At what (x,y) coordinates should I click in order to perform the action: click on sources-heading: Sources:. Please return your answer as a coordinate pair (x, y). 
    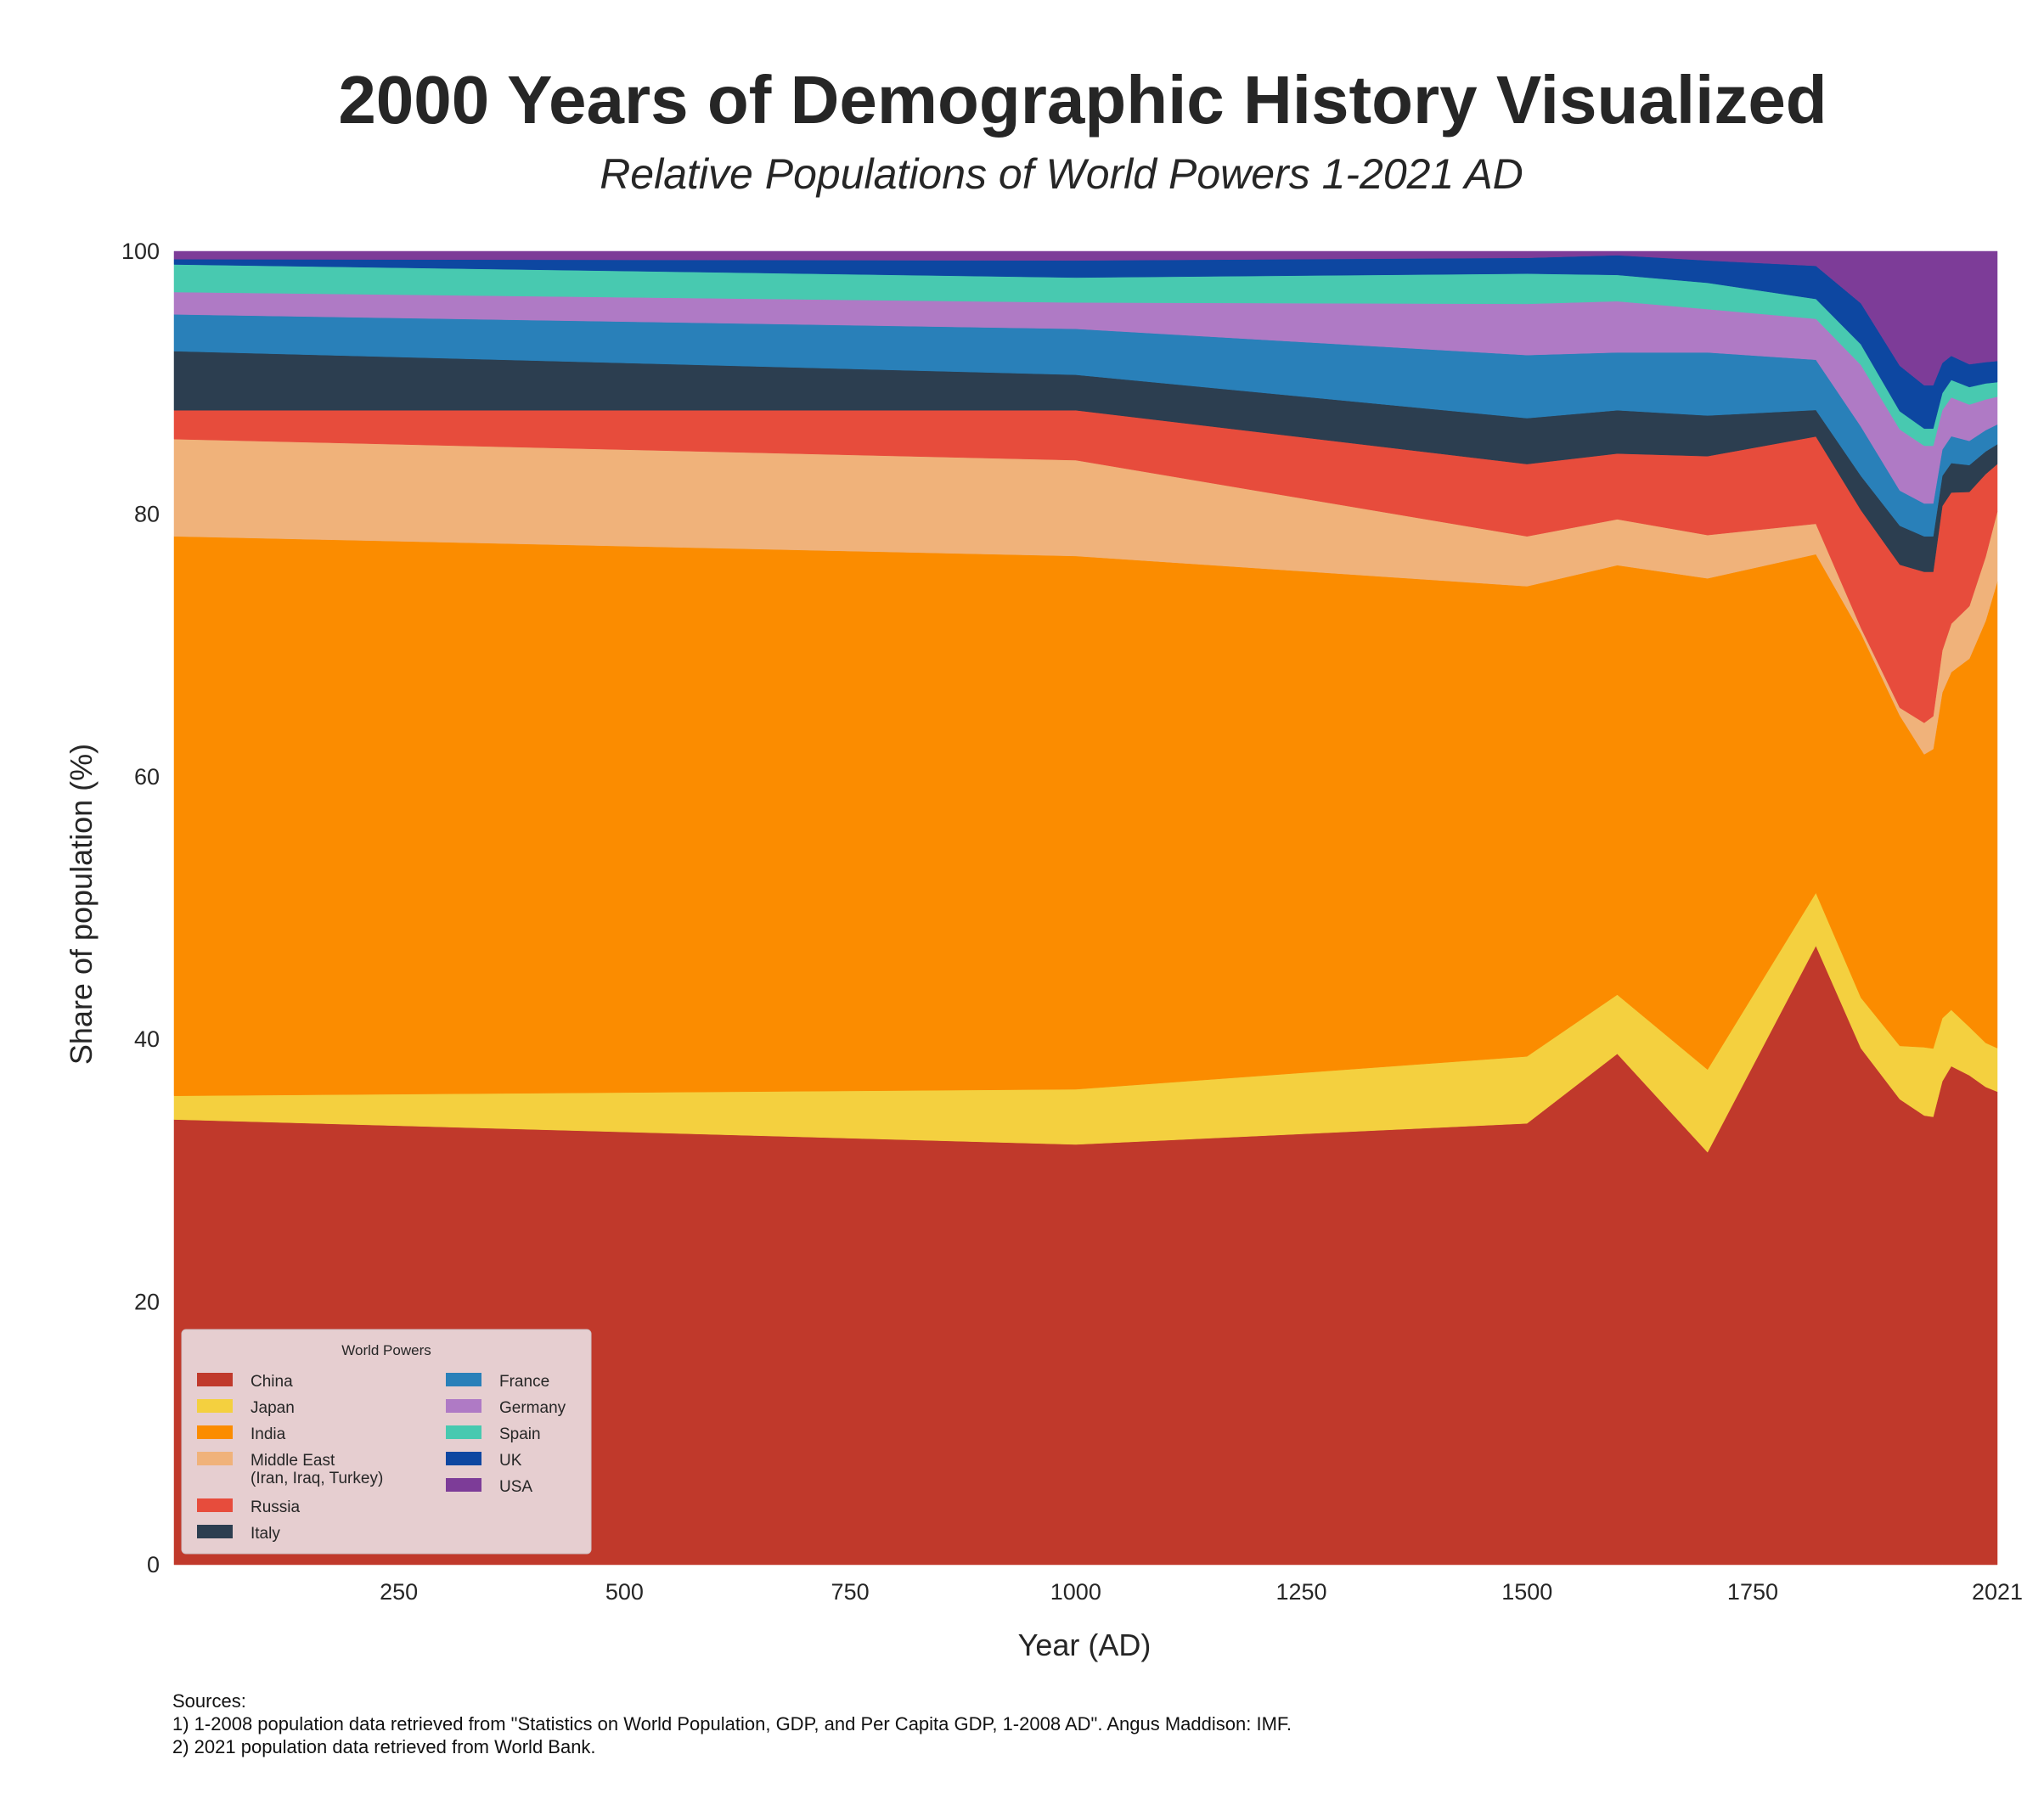
    Looking at the image, I should click on (209, 1701).